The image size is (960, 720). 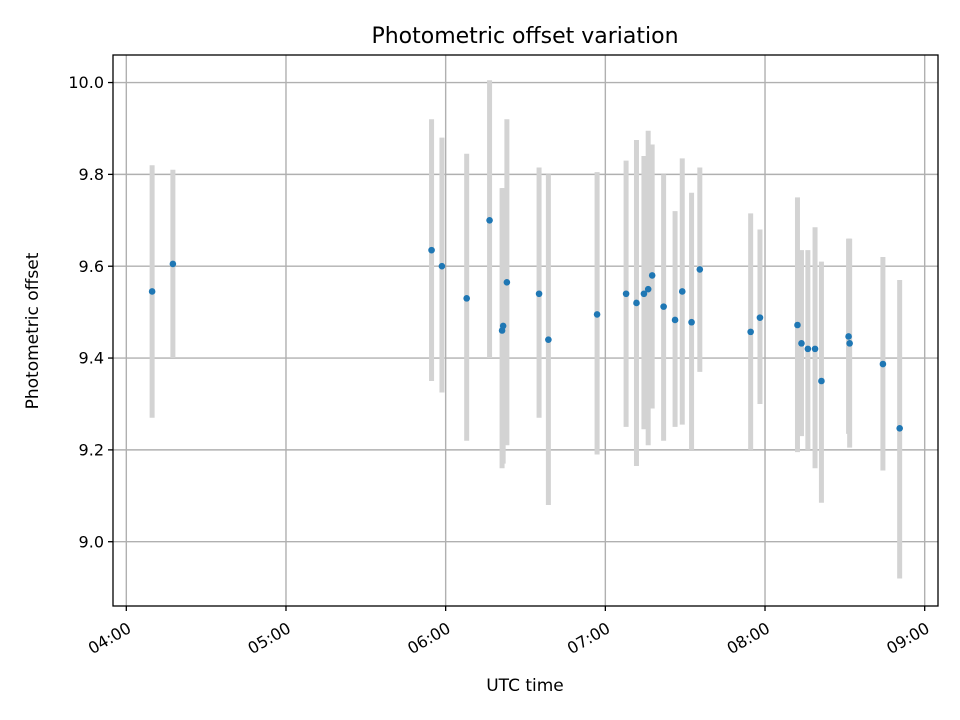 What do you see at coordinates (33, 330) in the screenshot?
I see `y-axis-label: Photometric offset` at bounding box center [33, 330].